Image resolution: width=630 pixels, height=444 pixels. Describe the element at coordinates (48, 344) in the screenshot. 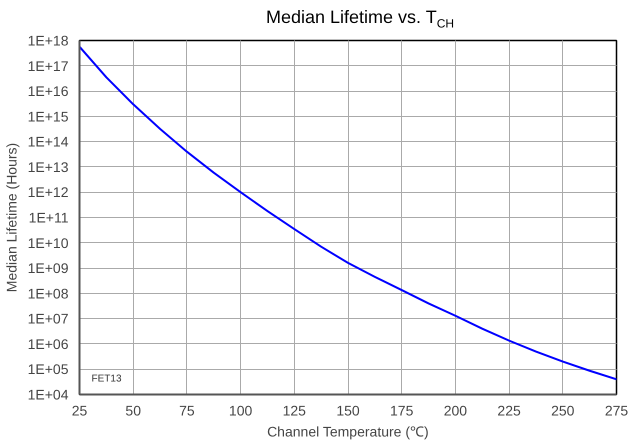

I see `y-tick-label: 1E+06` at that location.